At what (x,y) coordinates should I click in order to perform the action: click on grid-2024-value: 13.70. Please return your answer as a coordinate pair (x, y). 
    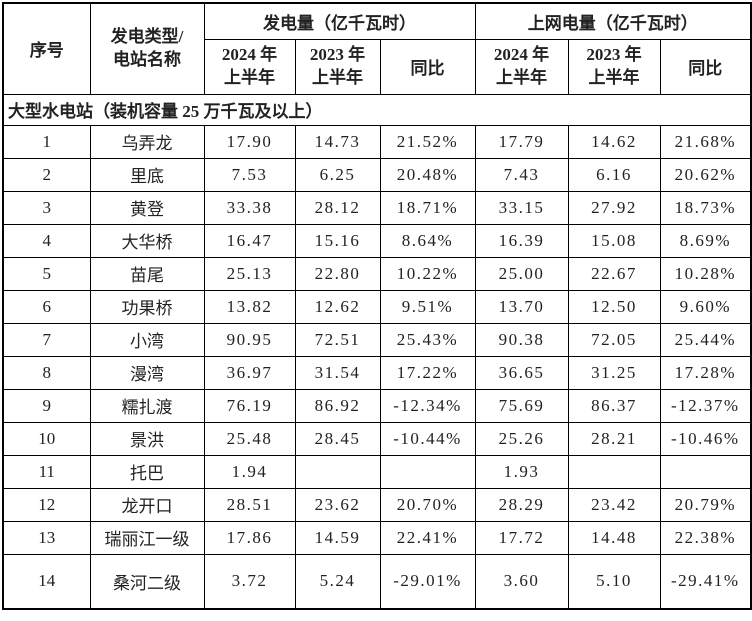
    Looking at the image, I should click on (521, 306).